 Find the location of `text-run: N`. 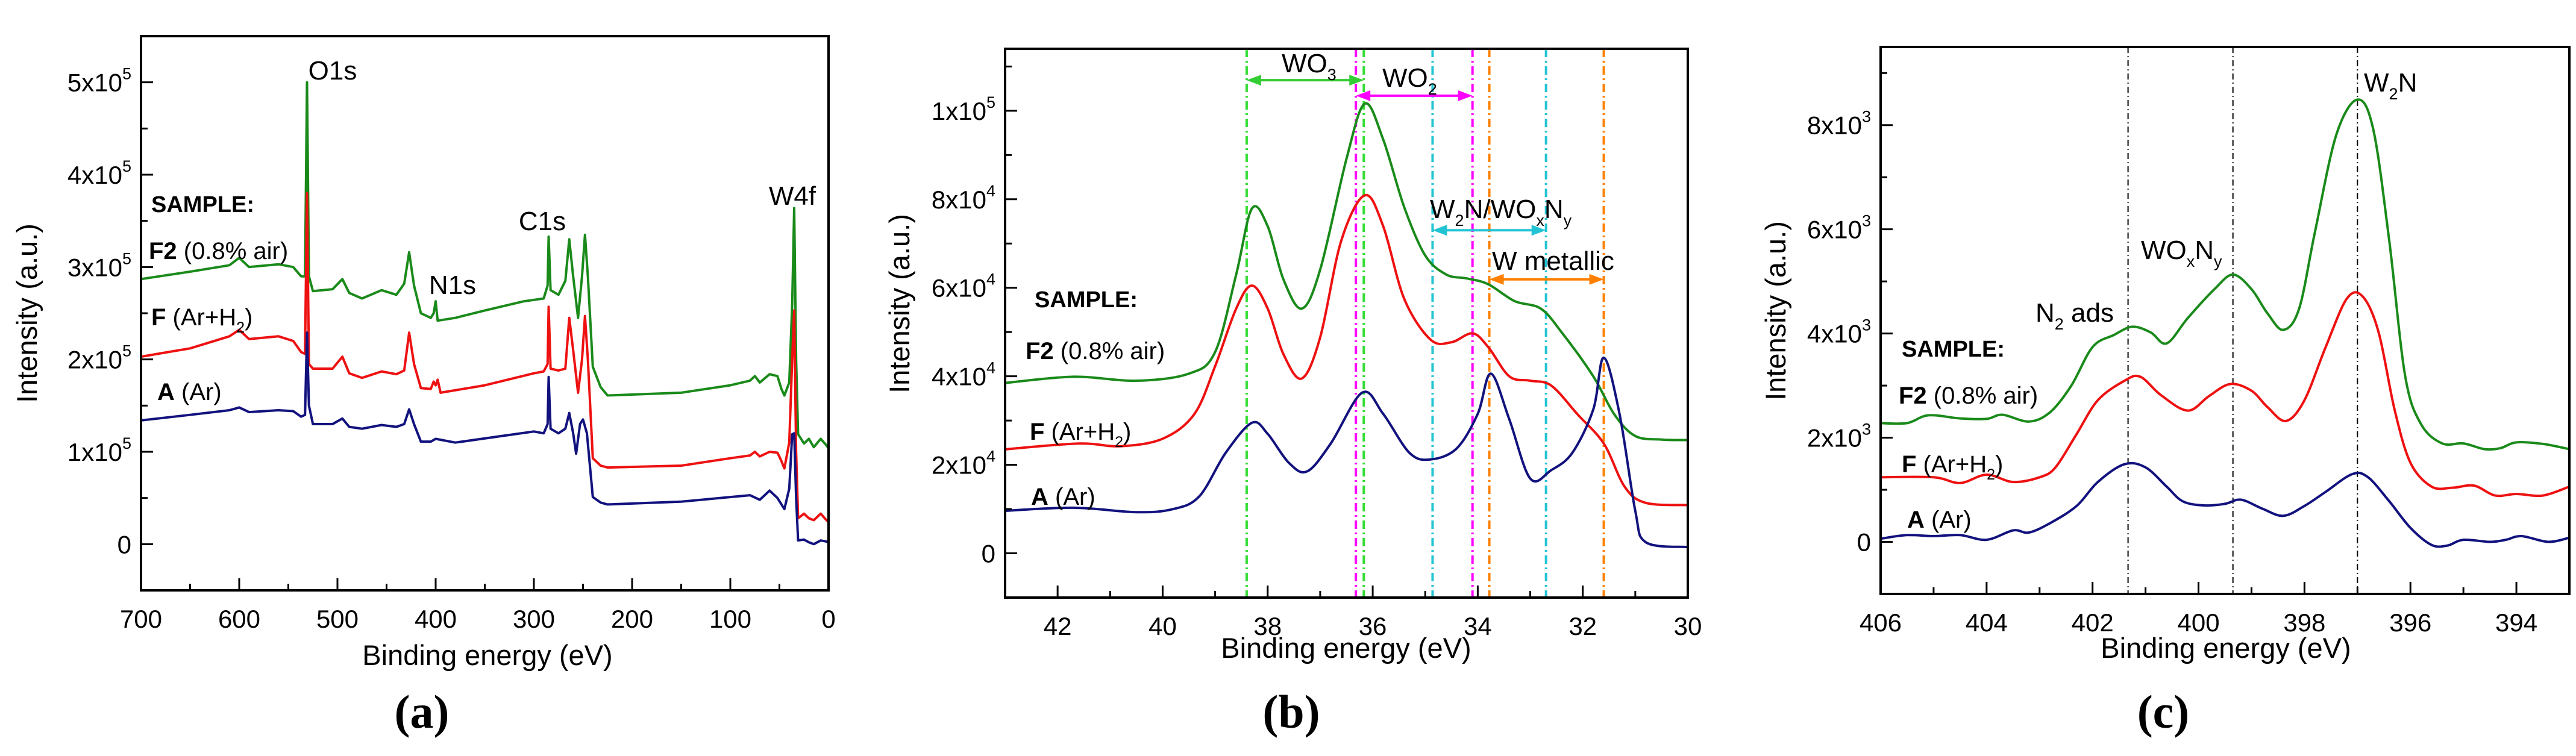

text-run: N is located at coordinates (2045, 313).